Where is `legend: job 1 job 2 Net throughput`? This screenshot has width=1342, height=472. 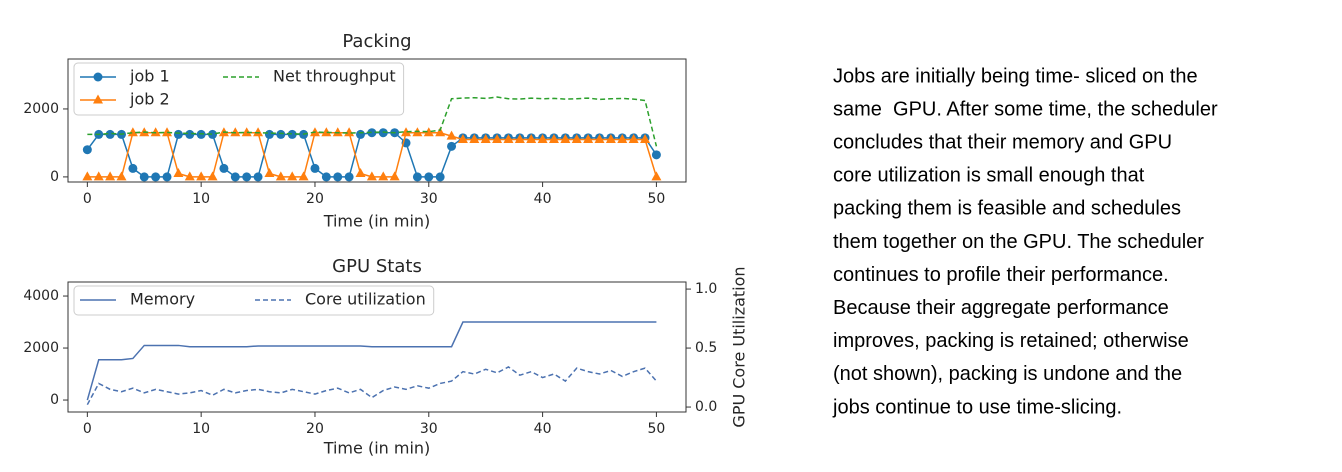 legend: job 1 job 2 Net throughput is located at coordinates (239, 89).